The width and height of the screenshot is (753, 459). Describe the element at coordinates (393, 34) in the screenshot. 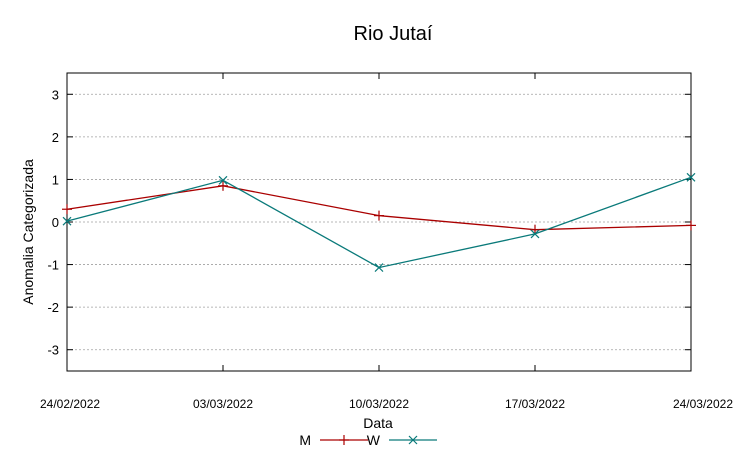

I see `chart-title: Rio Jutaí` at that location.